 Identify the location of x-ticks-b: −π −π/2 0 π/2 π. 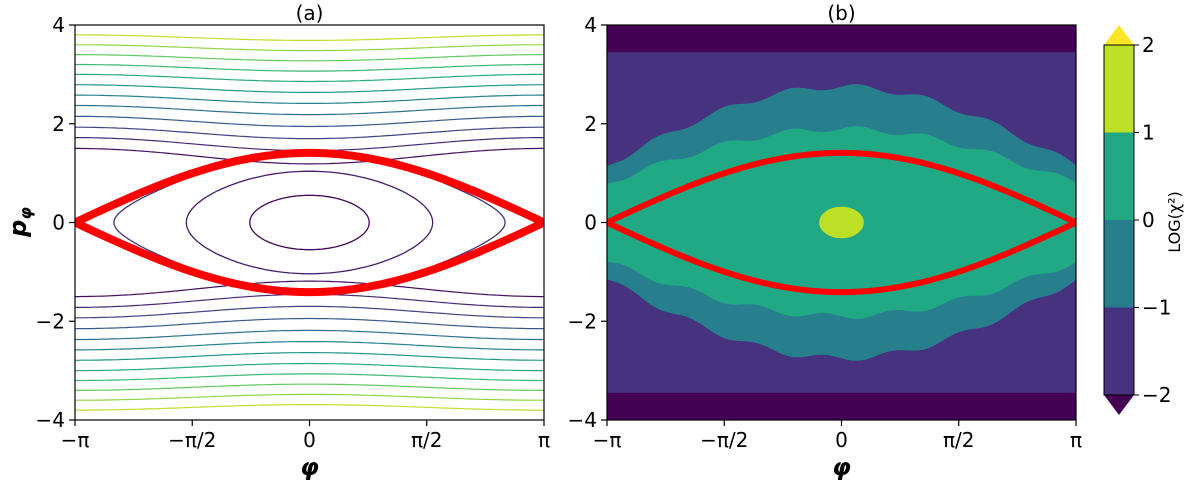
(837, 436).